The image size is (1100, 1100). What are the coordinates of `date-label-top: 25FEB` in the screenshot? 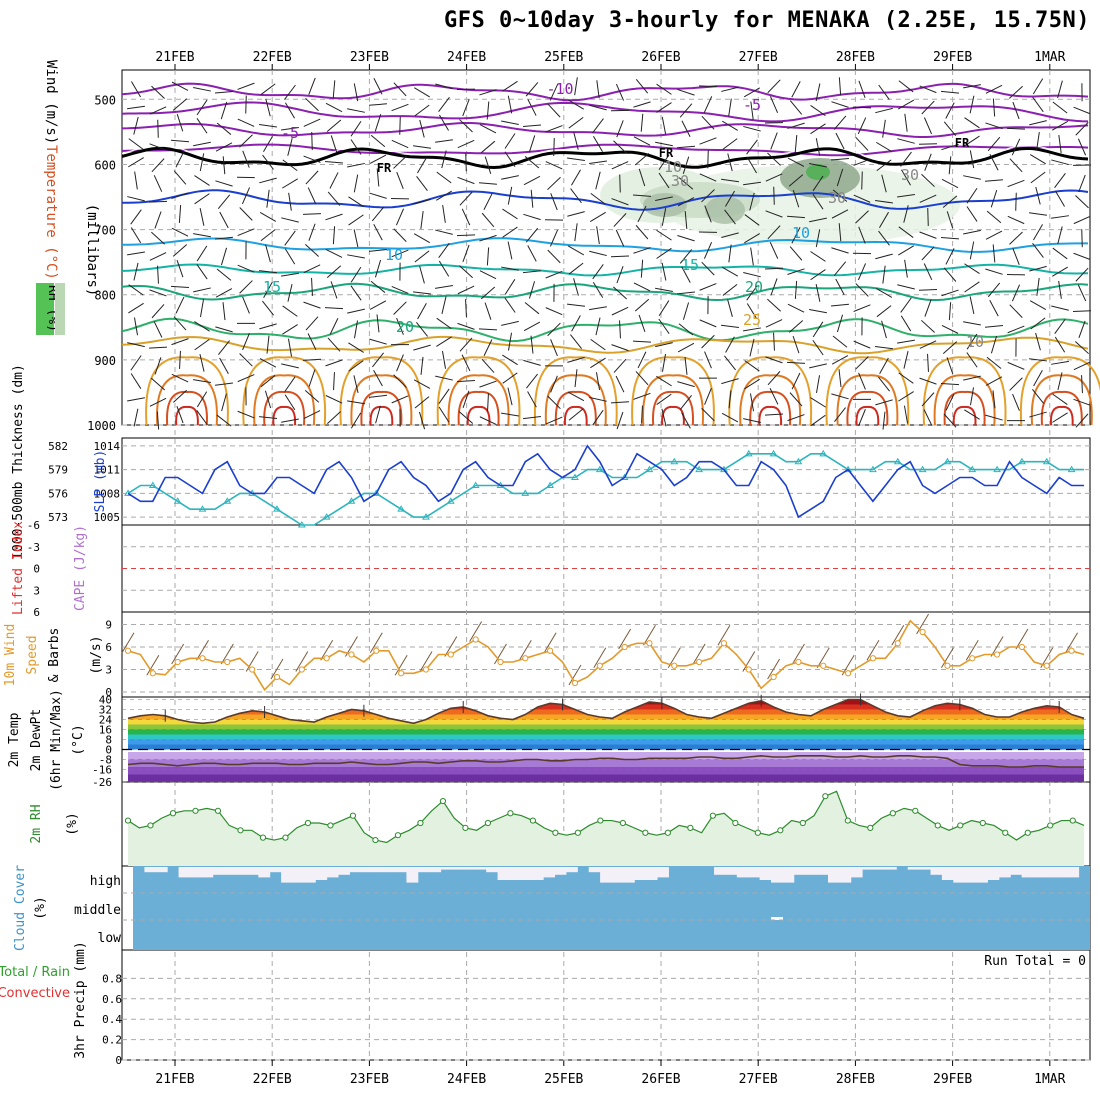 It's located at (563, 57).